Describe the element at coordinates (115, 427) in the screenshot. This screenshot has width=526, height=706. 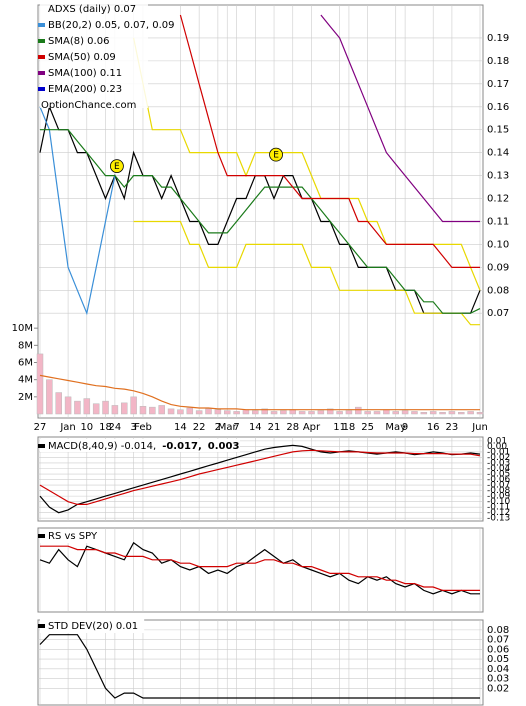
I see `x-tick-label: 24` at that location.